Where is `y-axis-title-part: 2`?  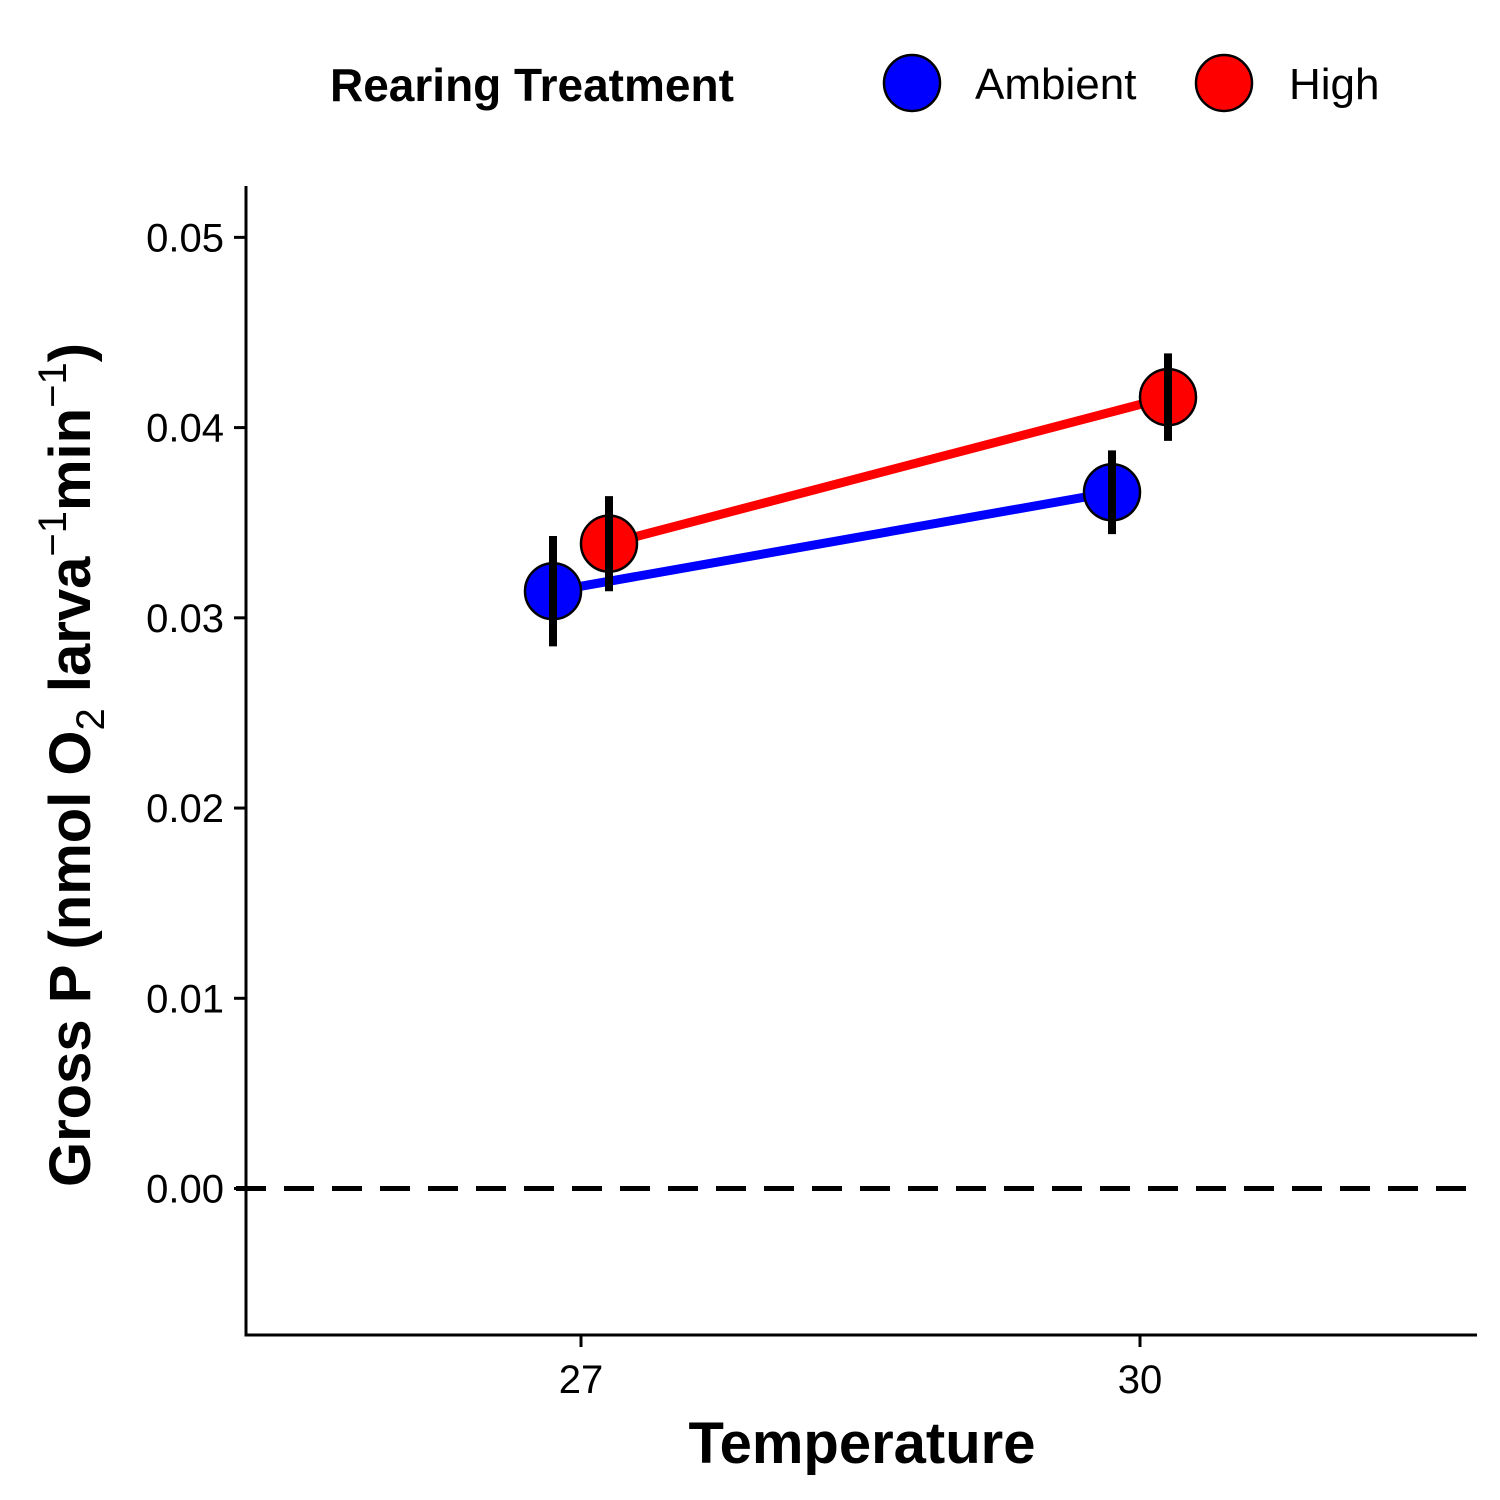 y-axis-title-part: 2 is located at coordinates (91, 719).